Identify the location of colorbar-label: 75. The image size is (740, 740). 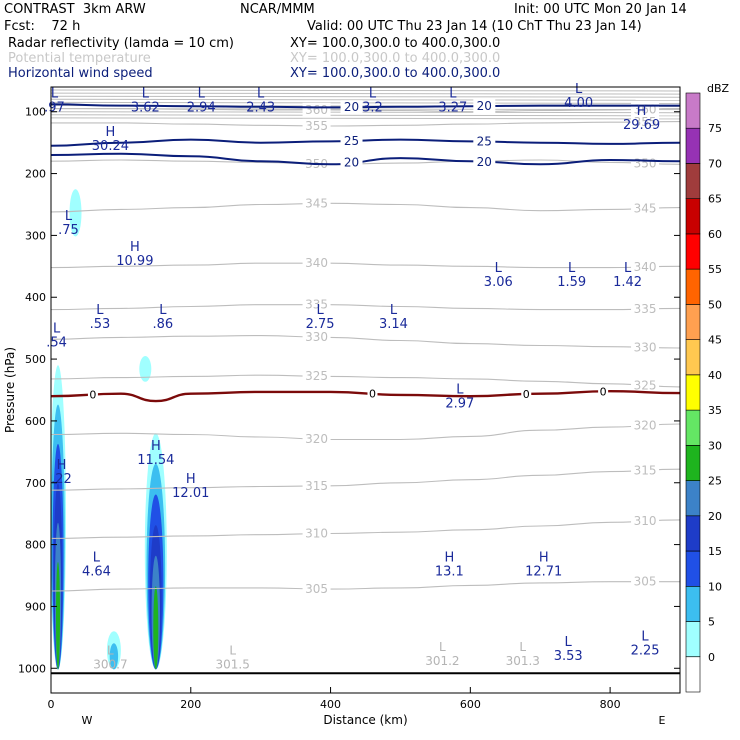
(715, 128).